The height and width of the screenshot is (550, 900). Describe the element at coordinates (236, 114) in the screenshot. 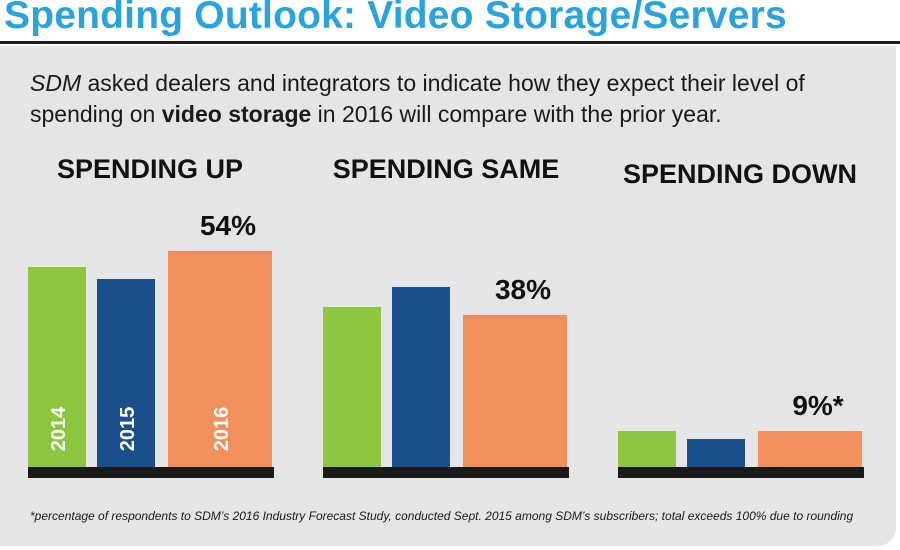

I see `intro-emphasis: video storage` at that location.